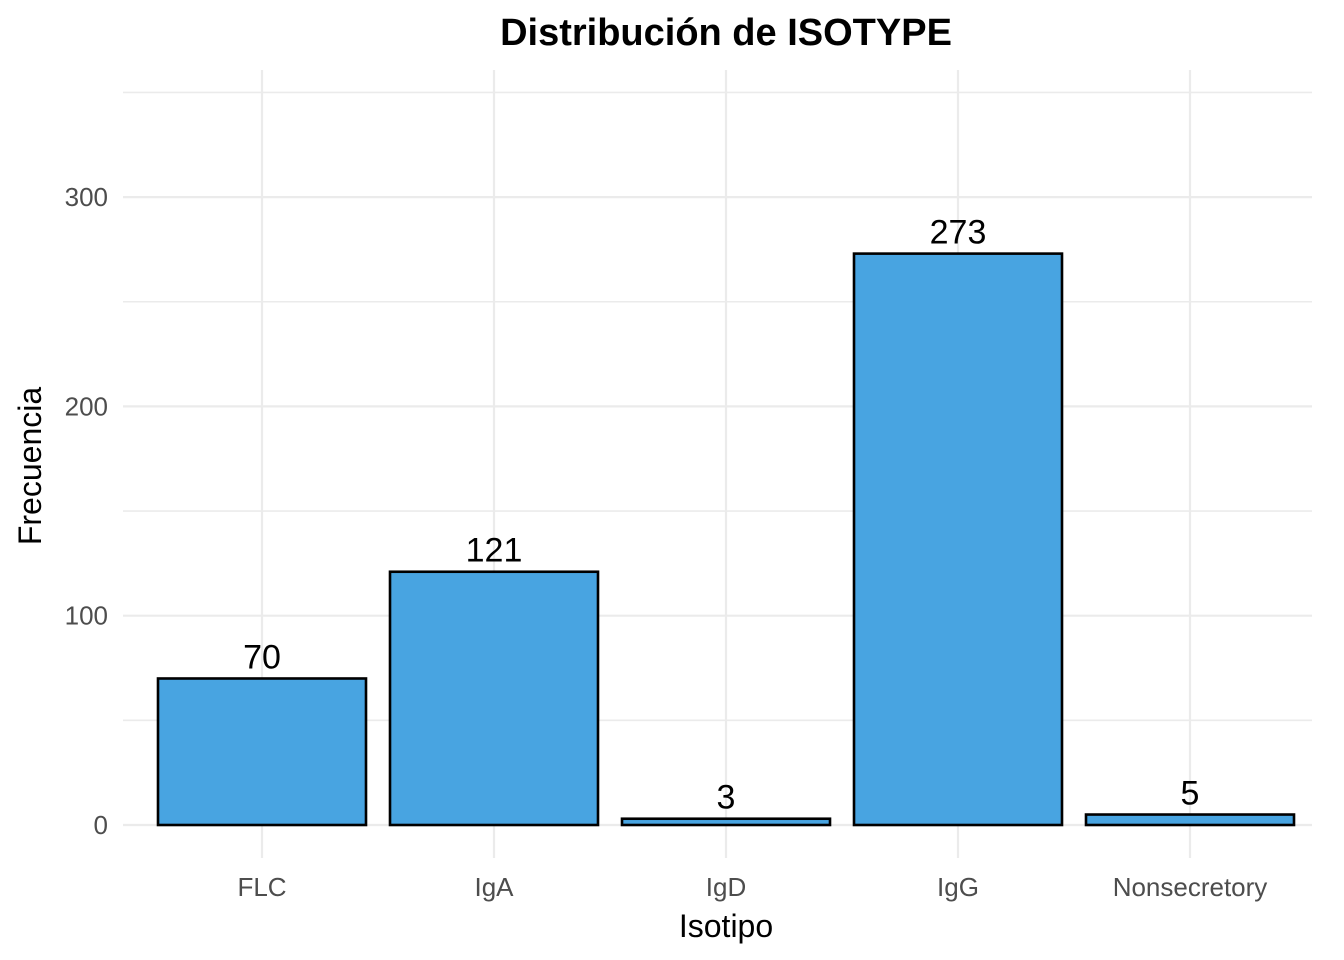  What do you see at coordinates (1190, 887) in the screenshot?
I see `x-tick-label: Nonsecretory` at bounding box center [1190, 887].